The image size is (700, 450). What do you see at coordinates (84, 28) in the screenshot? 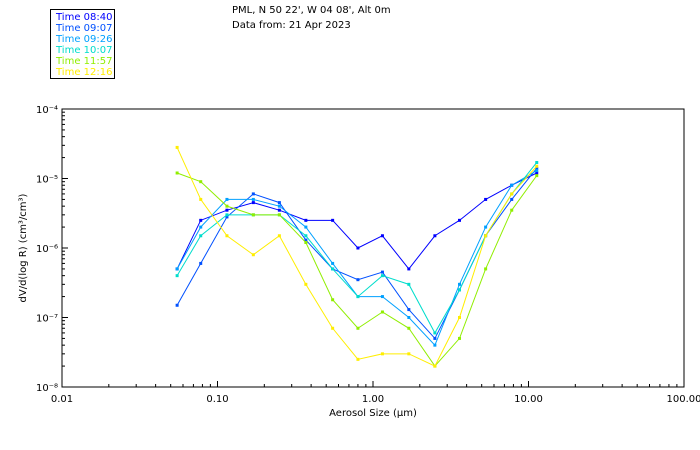
I see `legend-entry-1: Time 09:07` at bounding box center [84, 28].